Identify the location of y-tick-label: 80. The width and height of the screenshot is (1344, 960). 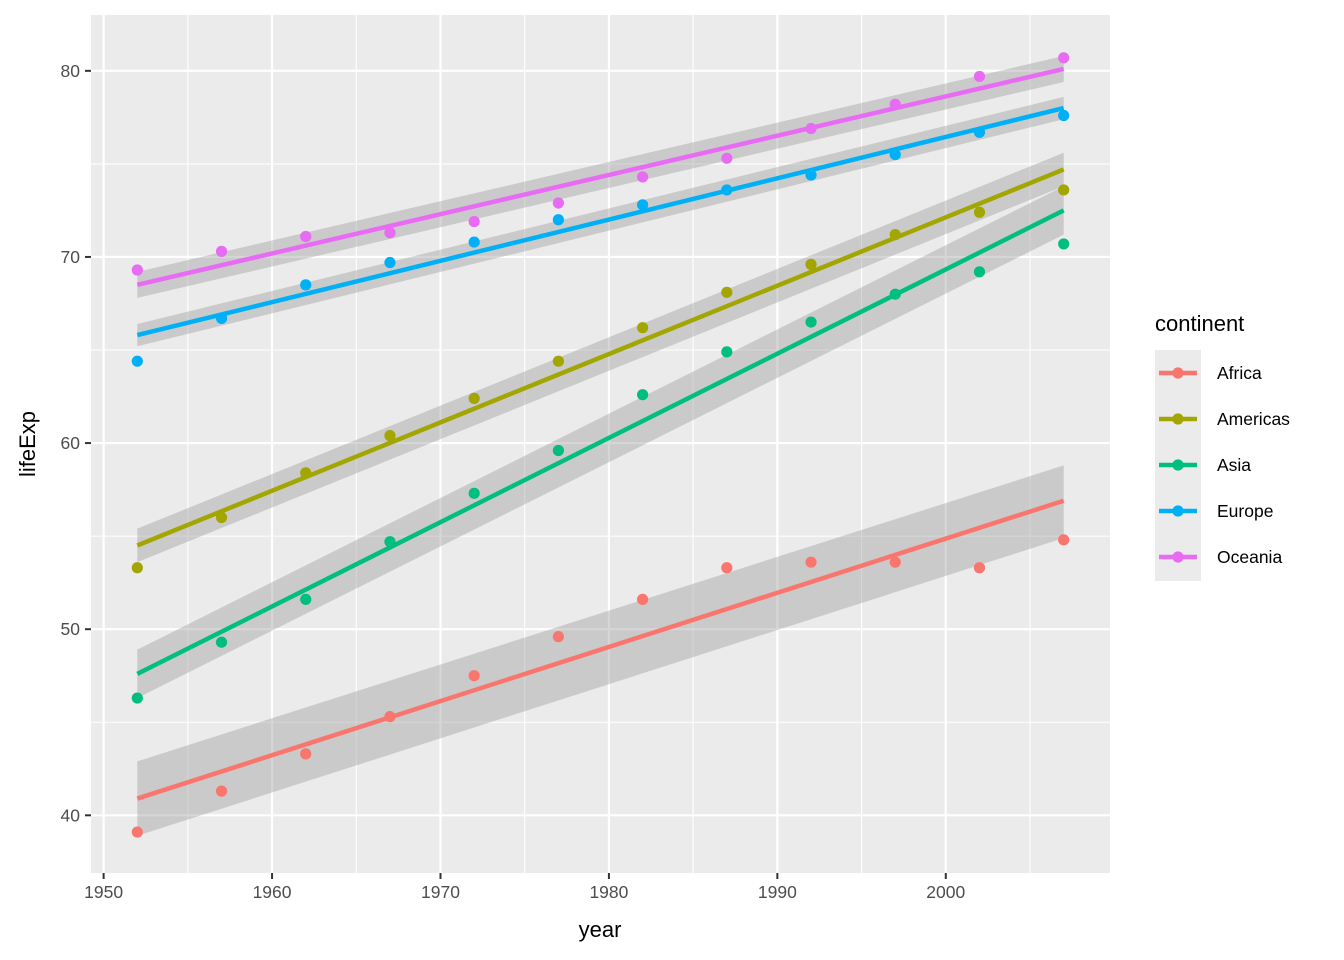
(71, 71).